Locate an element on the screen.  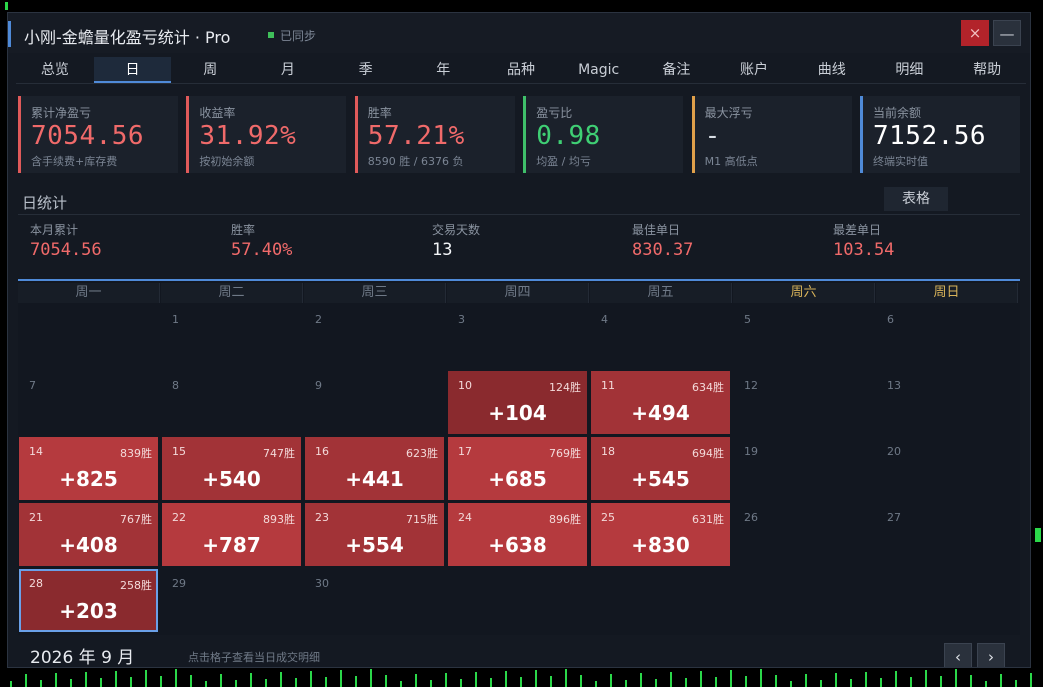
calendar-day-cell: 25 631胜 +830 is located at coordinates (660, 534).